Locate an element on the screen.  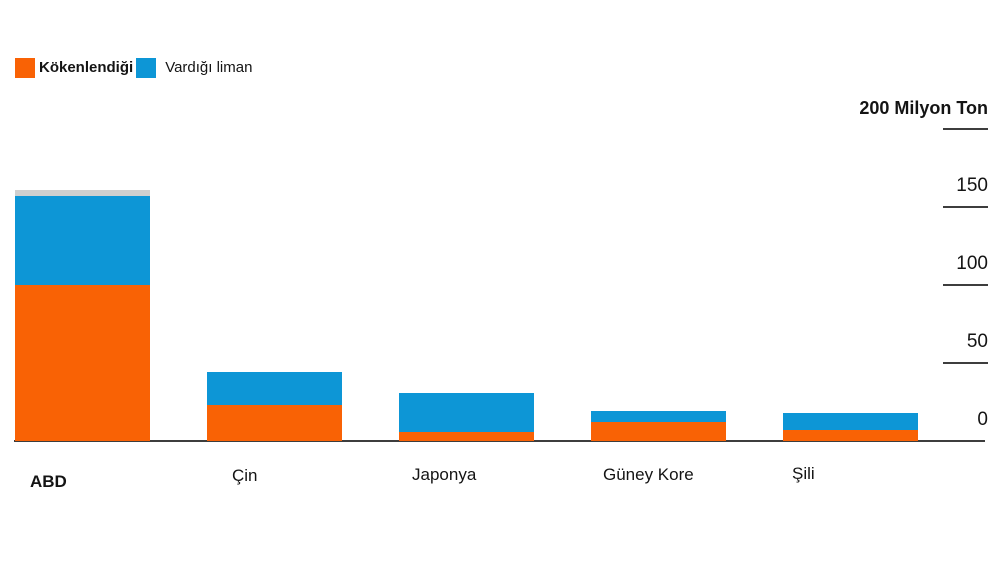
y-tick-label-50: 50 is located at coordinates (977, 341).